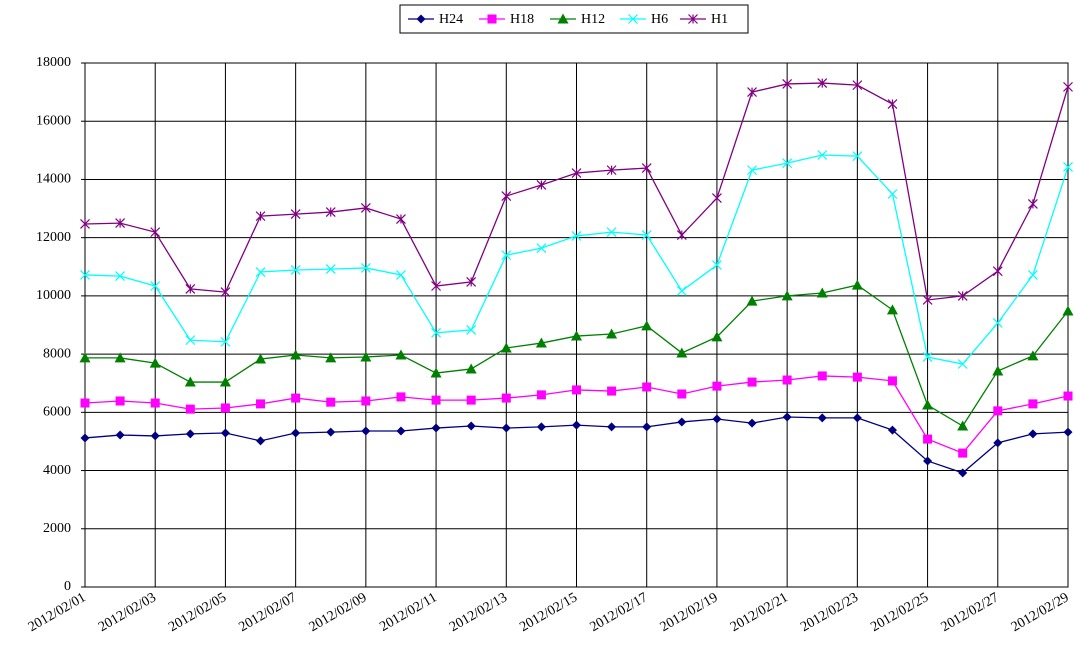  Describe the element at coordinates (67, 586) in the screenshot. I see `y-tick-label: 0` at that location.